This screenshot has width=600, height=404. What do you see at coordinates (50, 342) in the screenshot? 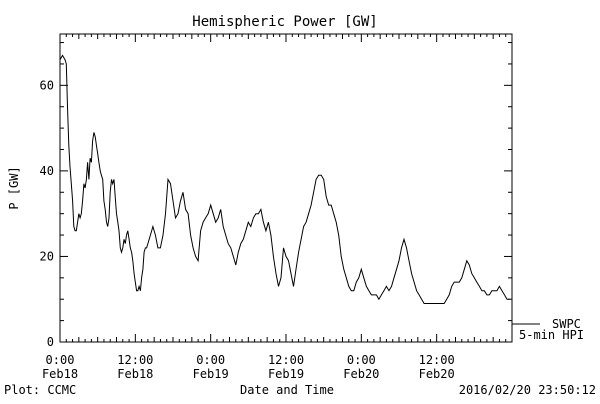
I see `y-tick-label: 0` at bounding box center [50, 342].